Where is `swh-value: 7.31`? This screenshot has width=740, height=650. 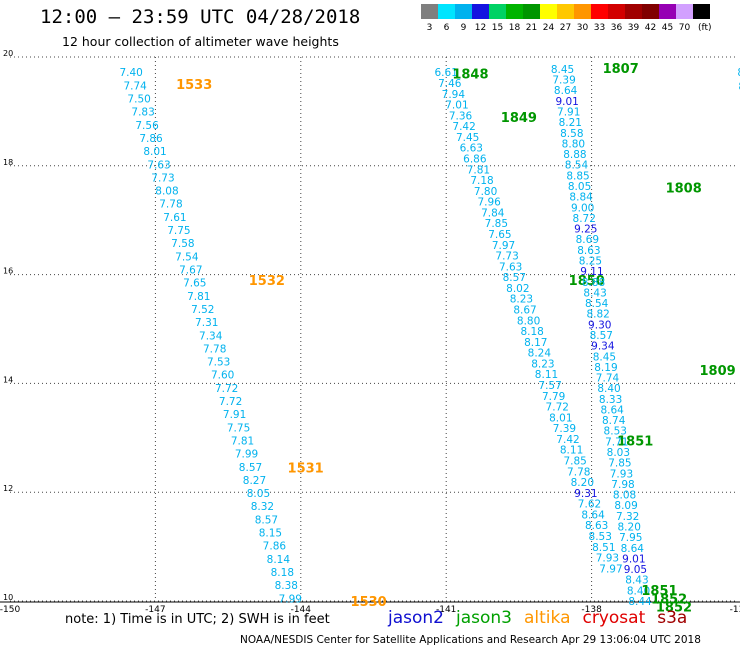
swh-value: 7.31 is located at coordinates (206, 323).